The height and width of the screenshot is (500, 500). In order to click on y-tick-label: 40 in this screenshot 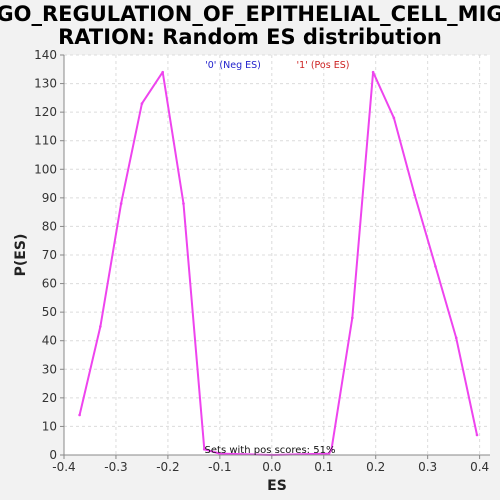, I will do `click(49, 341)`.